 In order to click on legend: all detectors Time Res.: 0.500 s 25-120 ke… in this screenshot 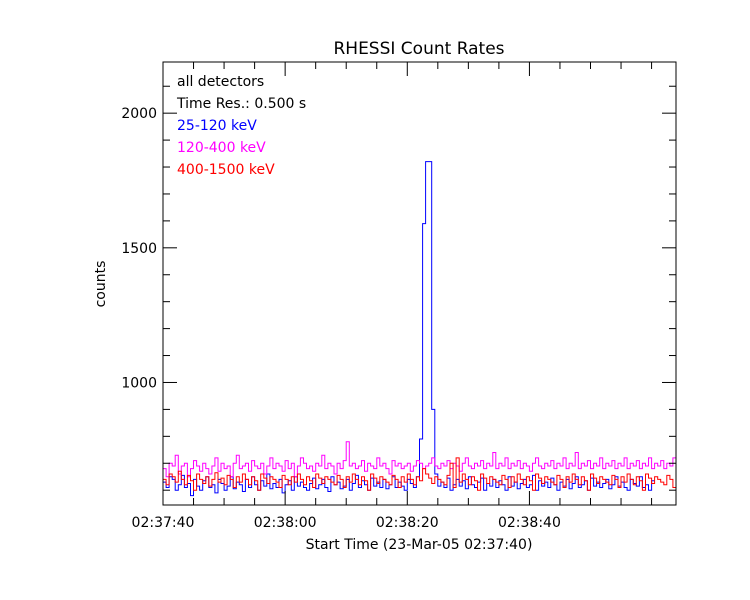, I will do `click(241, 126)`.